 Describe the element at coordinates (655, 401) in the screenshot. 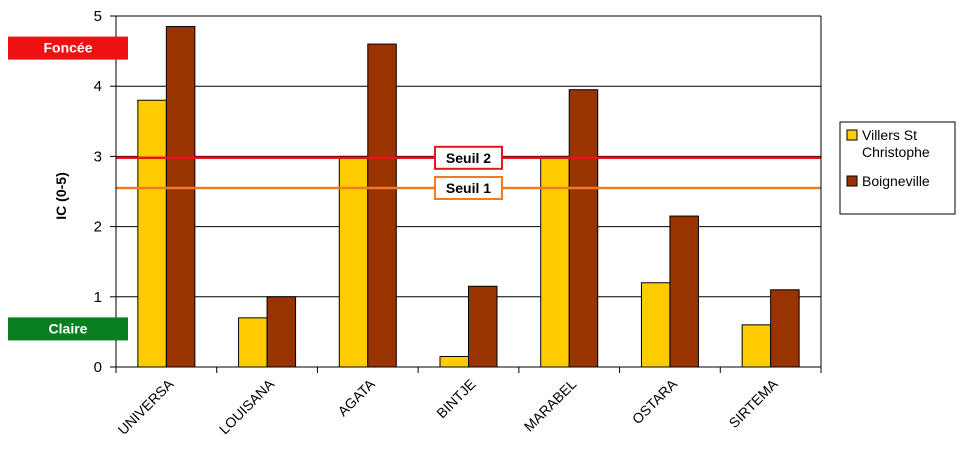

I see `x-tick-label-ostara: OSTARA` at that location.